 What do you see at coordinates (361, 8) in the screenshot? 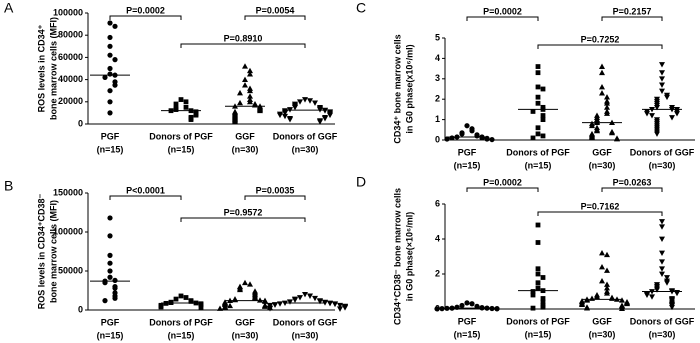
I see `panel-label: C` at bounding box center [361, 8].